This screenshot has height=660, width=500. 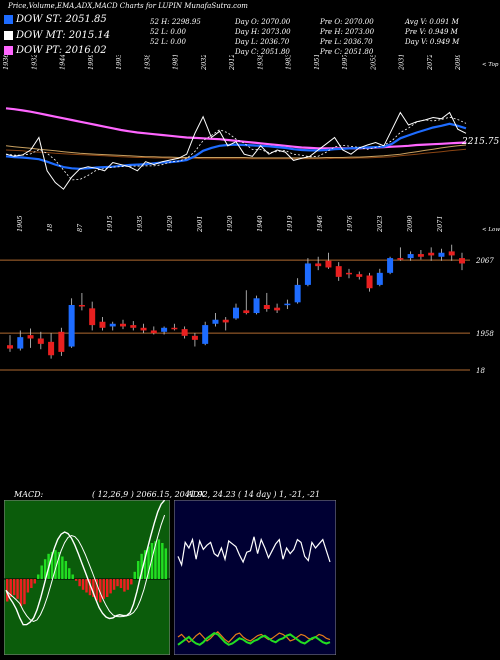 I want to click on top-value-label: 1983, so click(x=289, y=62).